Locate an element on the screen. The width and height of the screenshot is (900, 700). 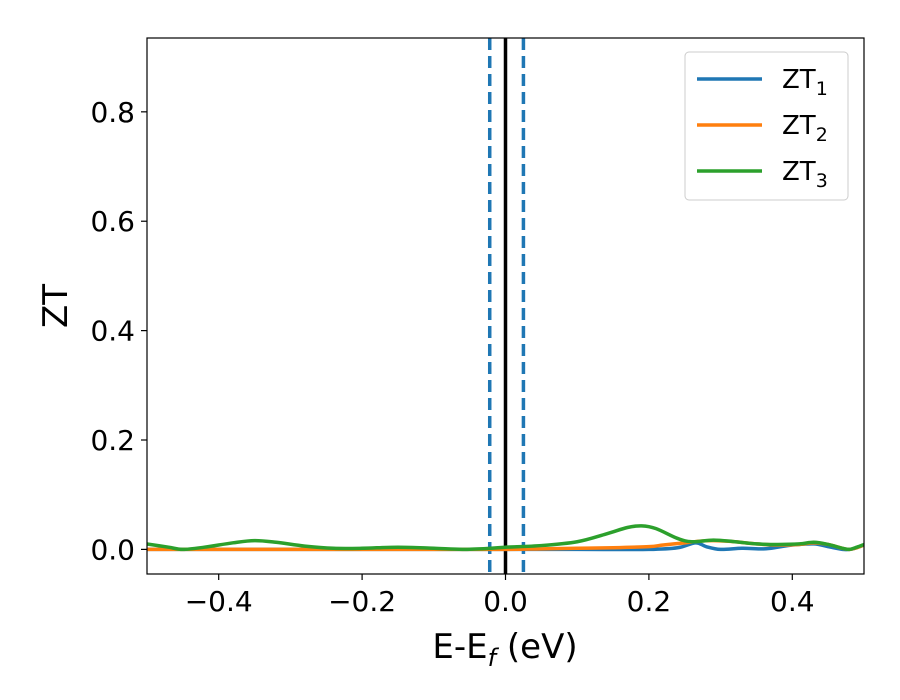
legend-label-zt2: ZT2 is located at coordinates (805, 128).